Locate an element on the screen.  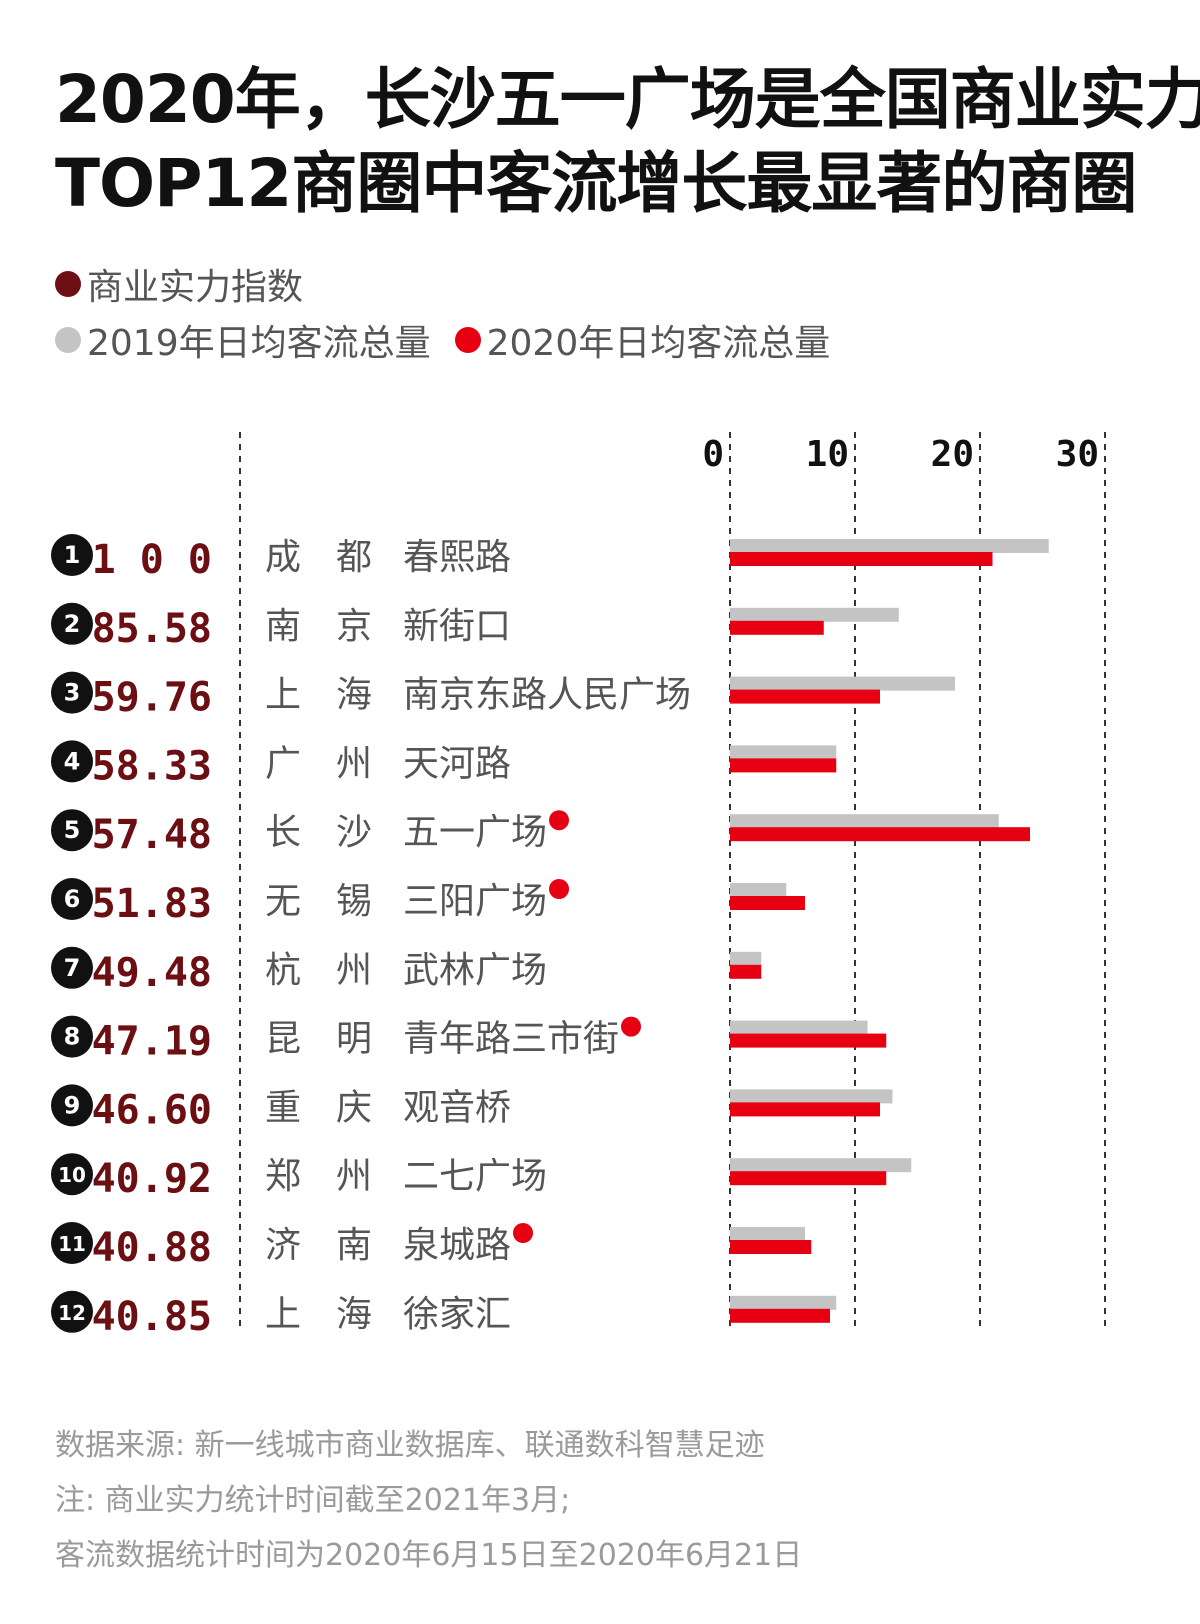
district-name: 青年路三市街 is located at coordinates (511, 1039).